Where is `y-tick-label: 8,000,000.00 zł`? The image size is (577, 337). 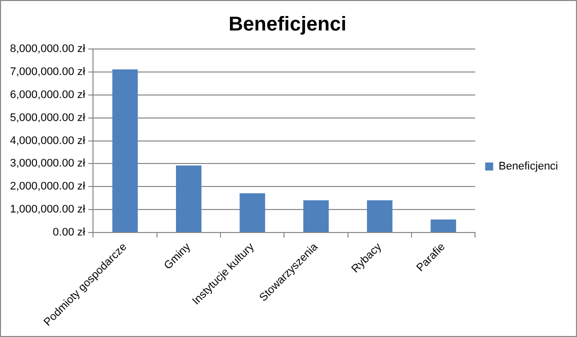
y-tick-label: 8,000,000.00 zł is located at coordinates (48, 49).